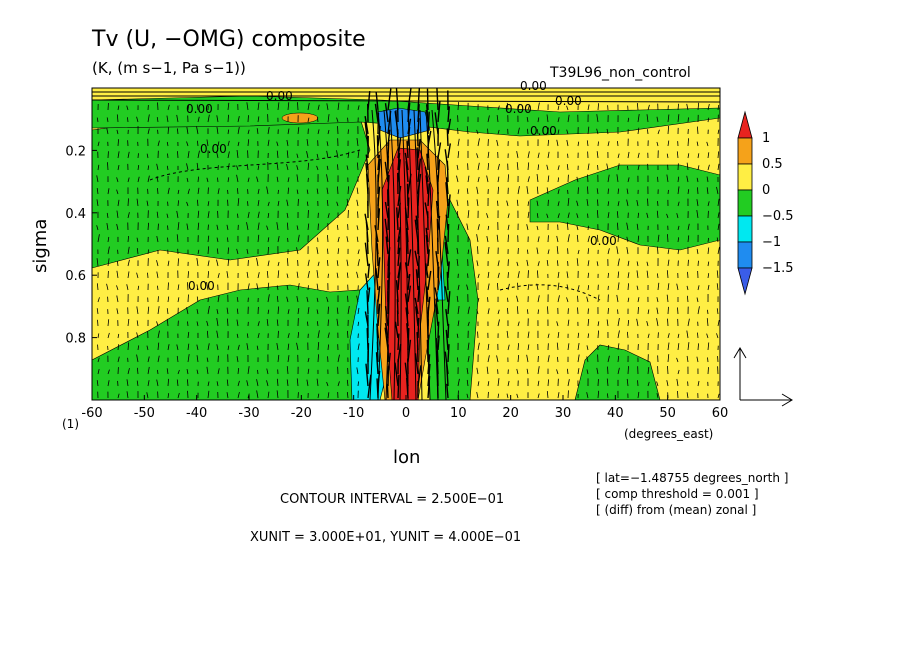 The height and width of the screenshot is (654, 904). What do you see at coordinates (248, 413) in the screenshot?
I see `x-tick-label: -30` at bounding box center [248, 413].